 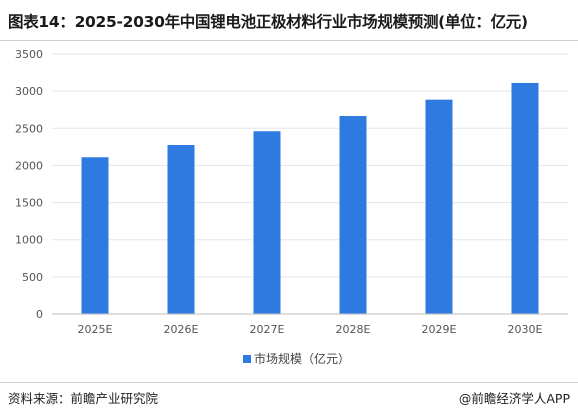 I want to click on x-tick-label: 2027E, so click(x=267, y=329).